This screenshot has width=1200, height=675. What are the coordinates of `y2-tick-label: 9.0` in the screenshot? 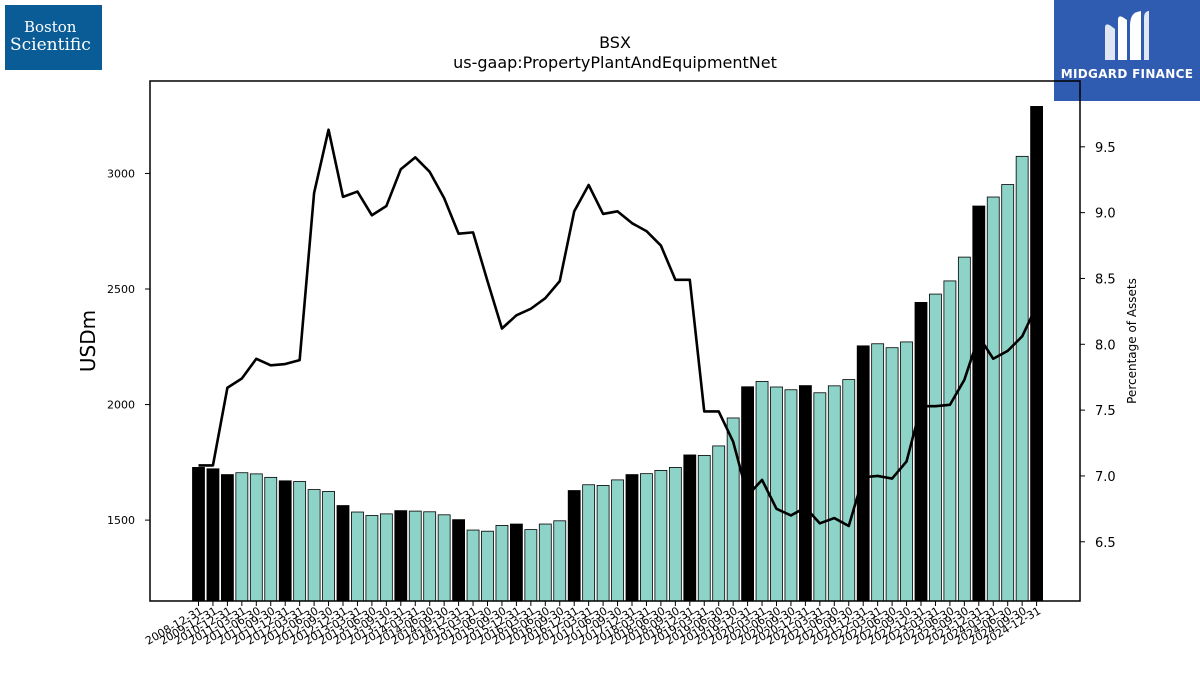 It's located at (1105, 214).